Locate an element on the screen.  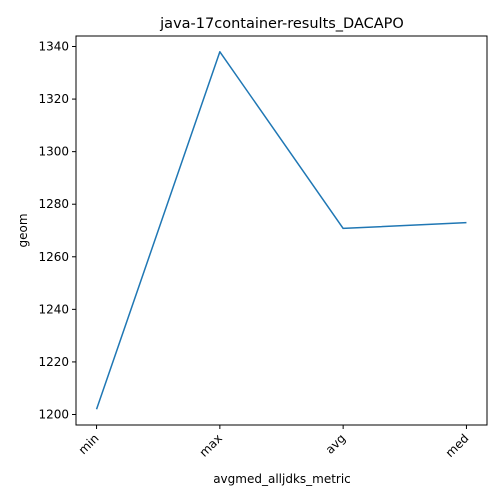
x-tick-label: med is located at coordinates (457, 445).